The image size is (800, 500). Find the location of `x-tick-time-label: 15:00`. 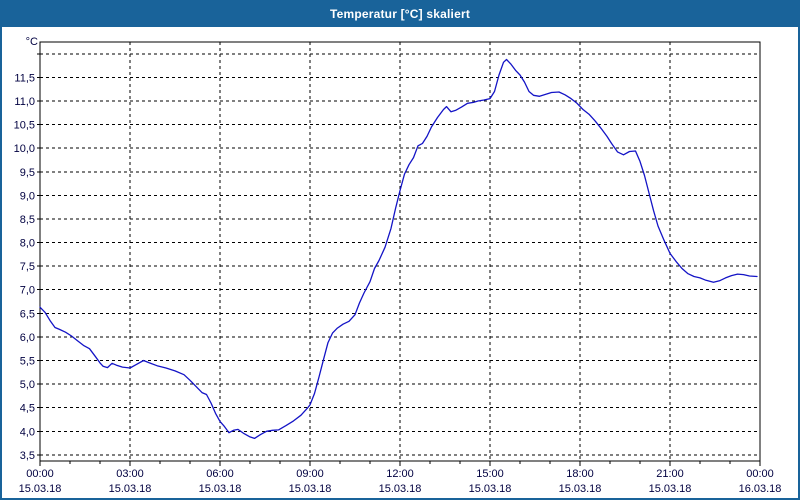

x-tick-time-label: 15:00 is located at coordinates (490, 474).